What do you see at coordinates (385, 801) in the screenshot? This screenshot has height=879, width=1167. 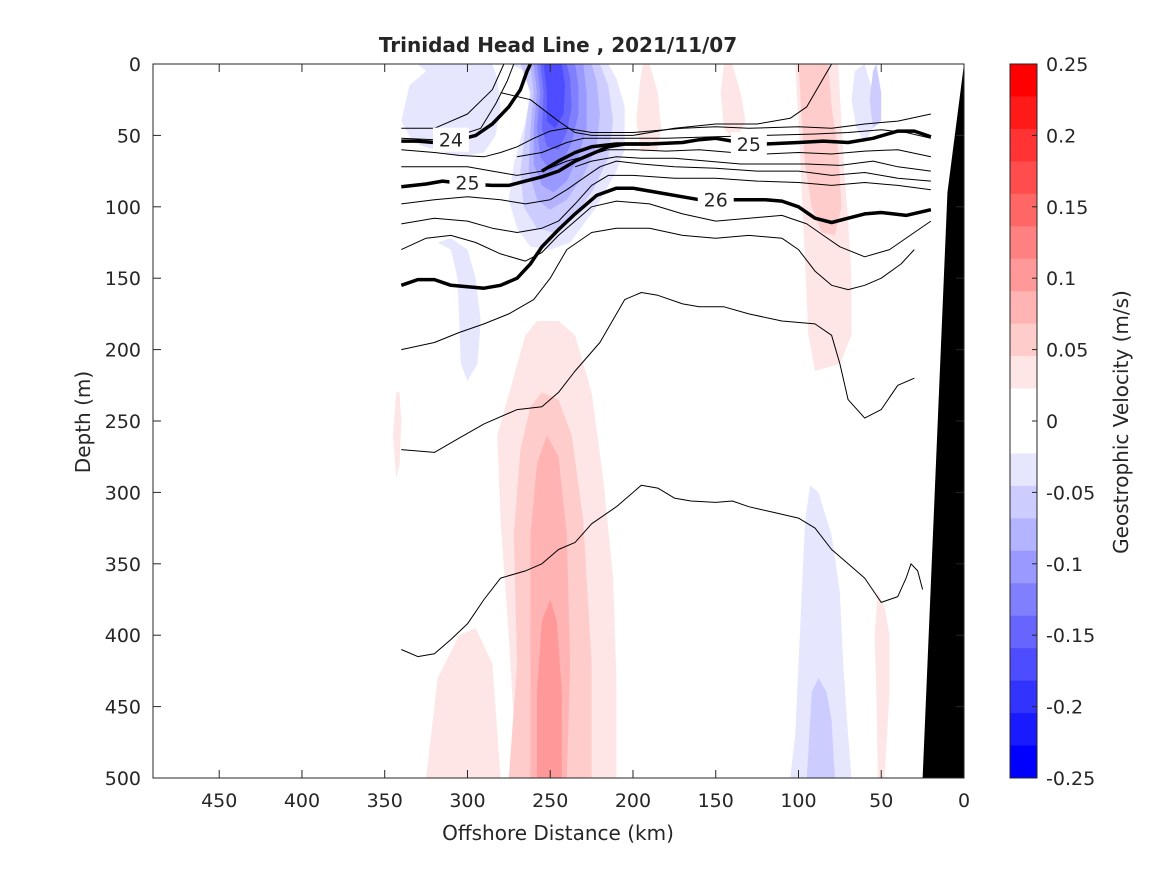 I see `x-tick-label: 350` at bounding box center [385, 801].